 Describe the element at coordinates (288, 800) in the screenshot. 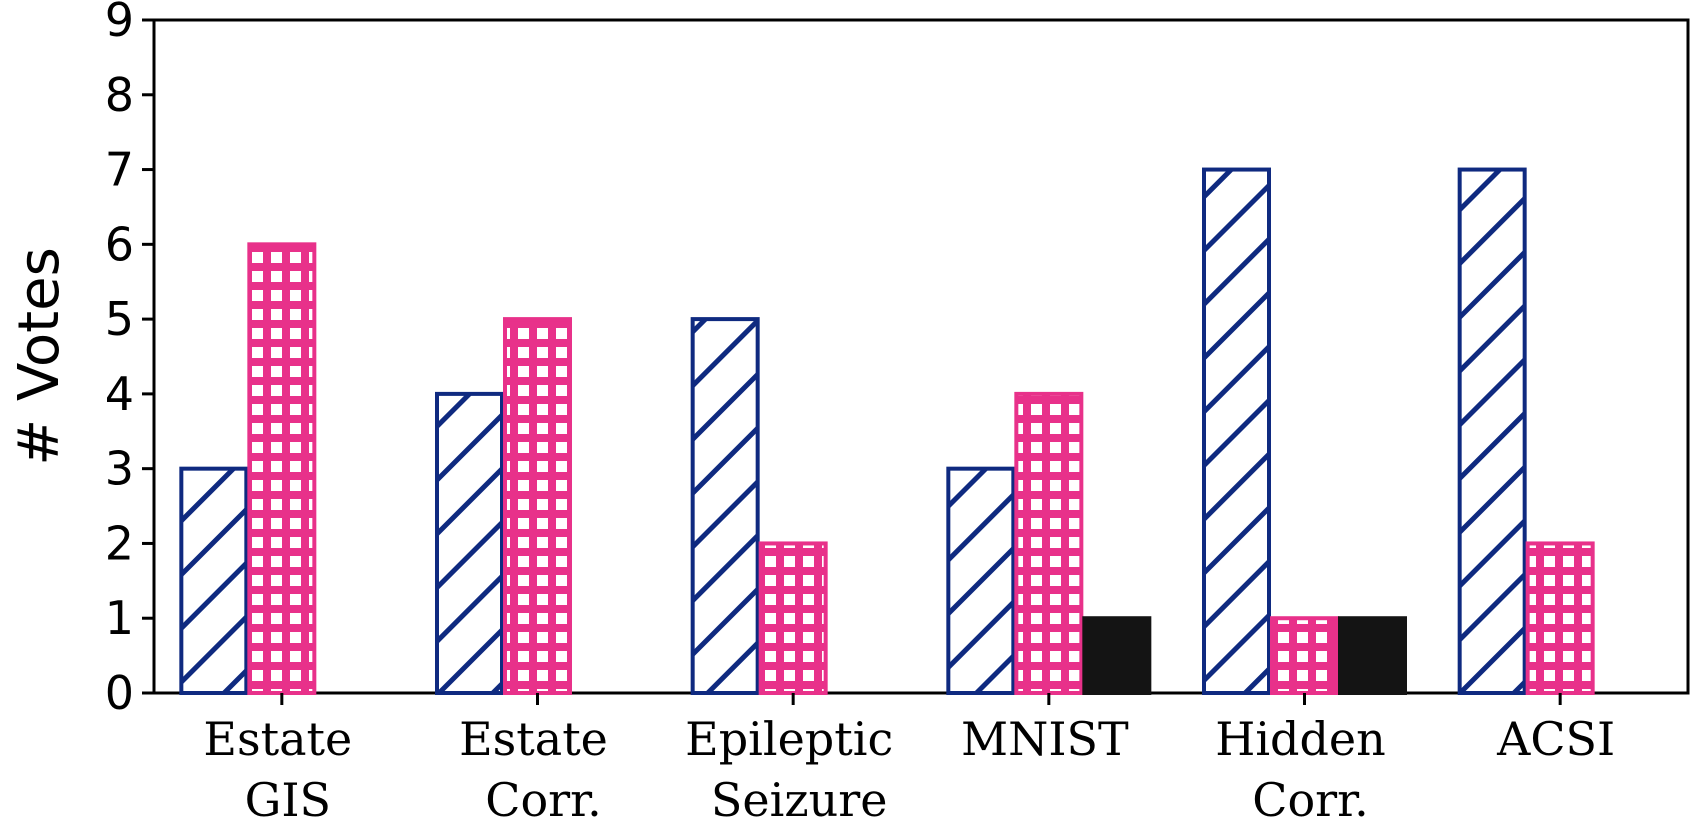

I see `x-tick-label: GIS` at that location.